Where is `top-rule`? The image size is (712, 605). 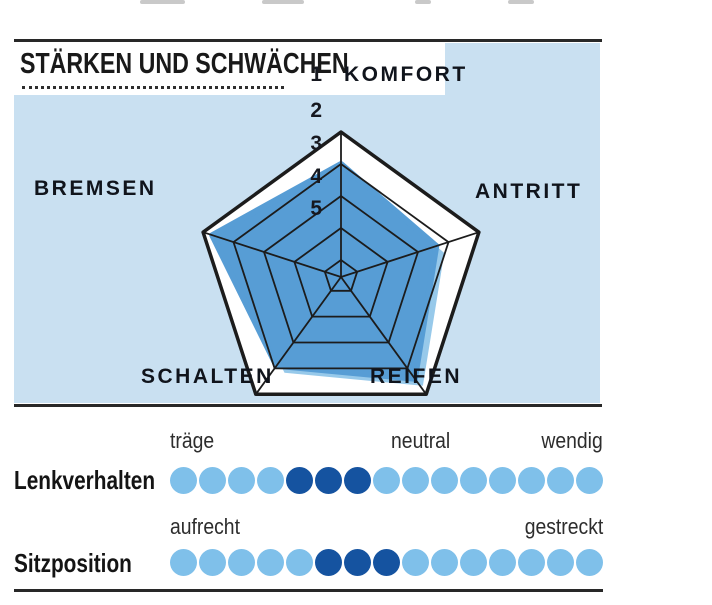
top-rule is located at coordinates (308, 40).